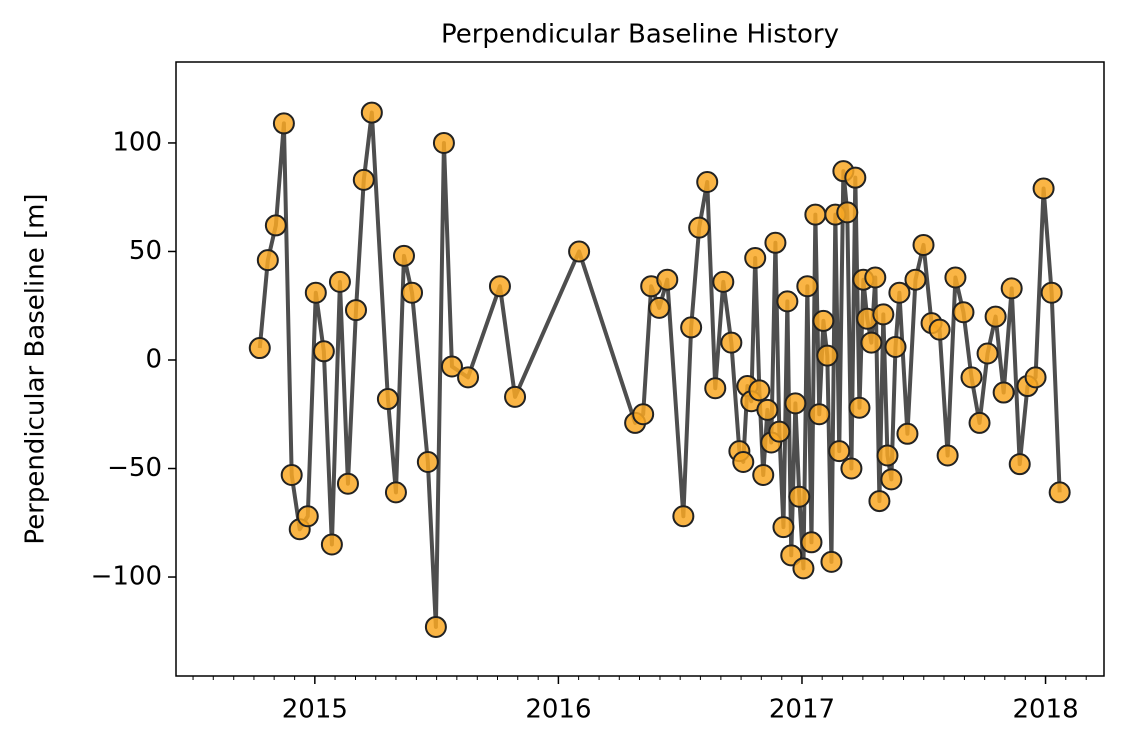  What do you see at coordinates (145, 251) in the screenshot?
I see `y-tick-label: 50` at bounding box center [145, 251].